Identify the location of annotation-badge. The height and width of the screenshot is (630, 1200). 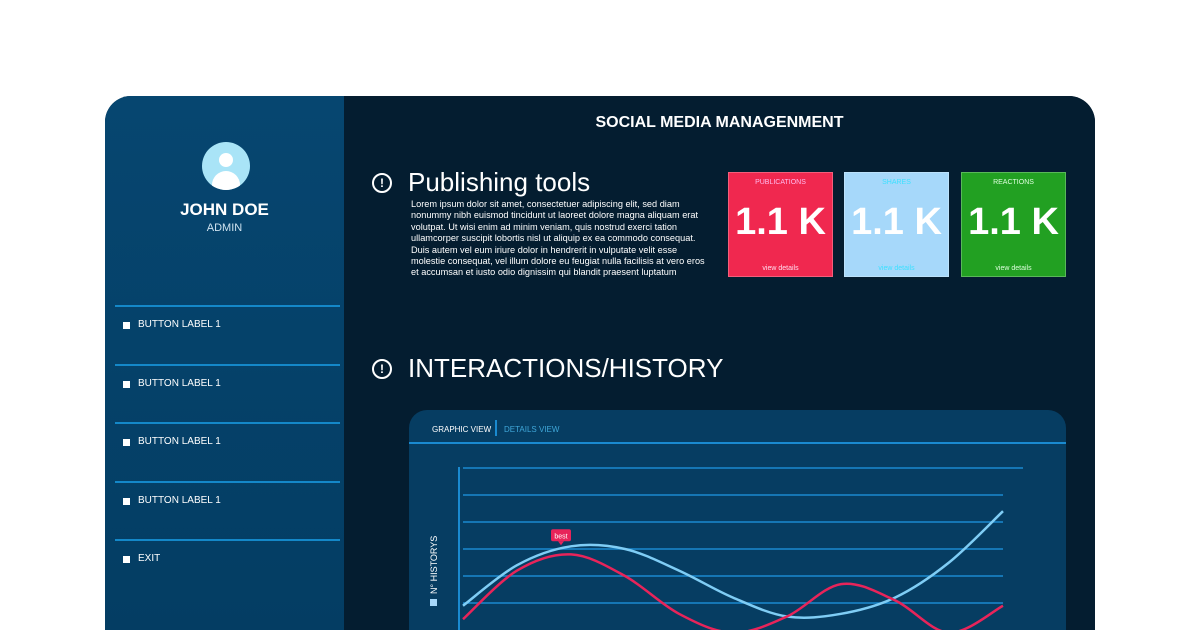
(561, 535).